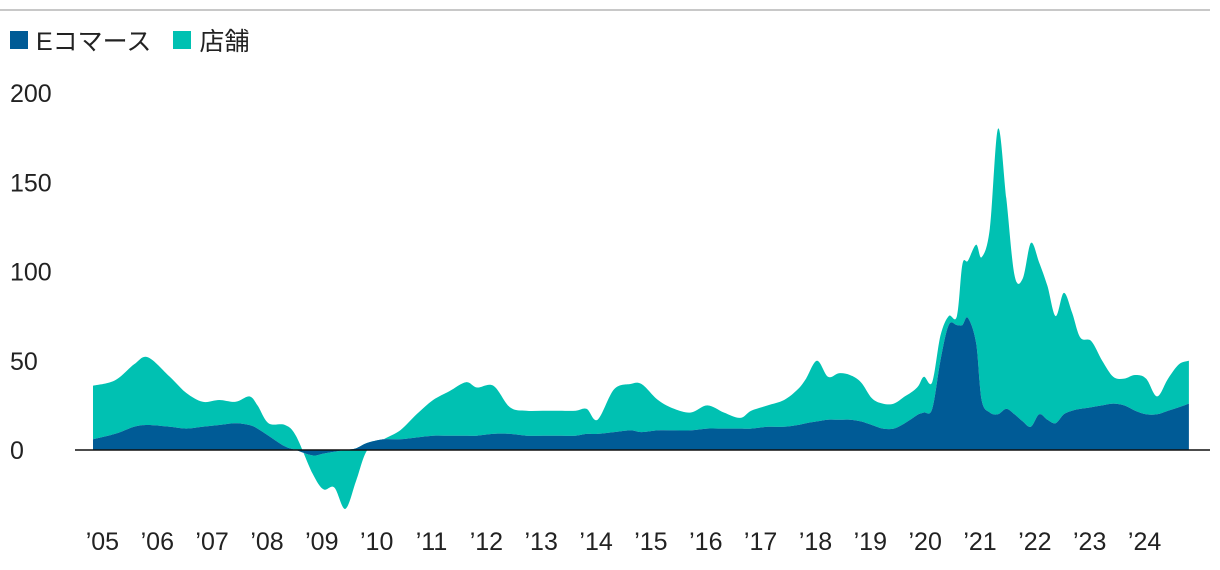 The width and height of the screenshot is (1220, 570). Describe the element at coordinates (19, 40) in the screenshot. I see `legend-swatch-ecommerce` at that location.